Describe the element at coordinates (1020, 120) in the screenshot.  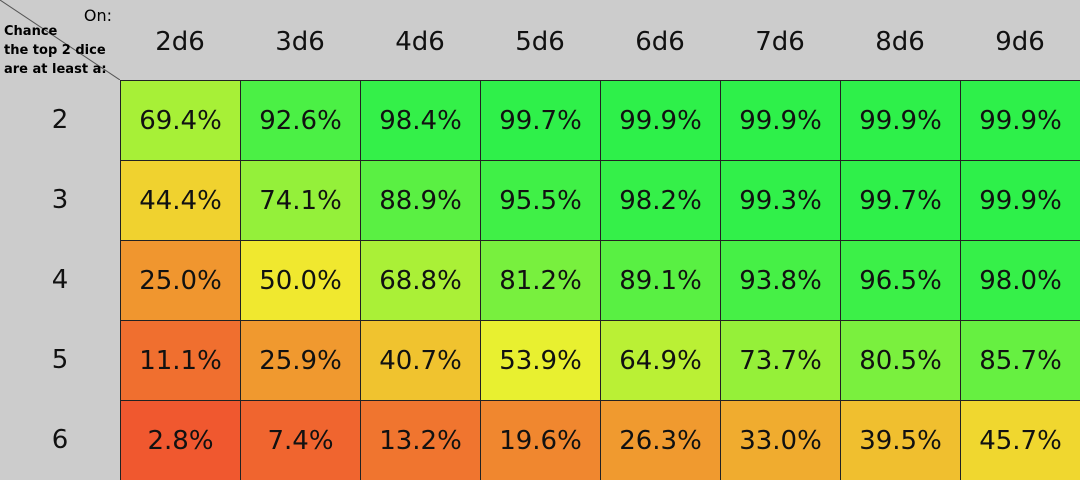
I see `heatmap-cell-2-9d6: 99.9%` at that location.